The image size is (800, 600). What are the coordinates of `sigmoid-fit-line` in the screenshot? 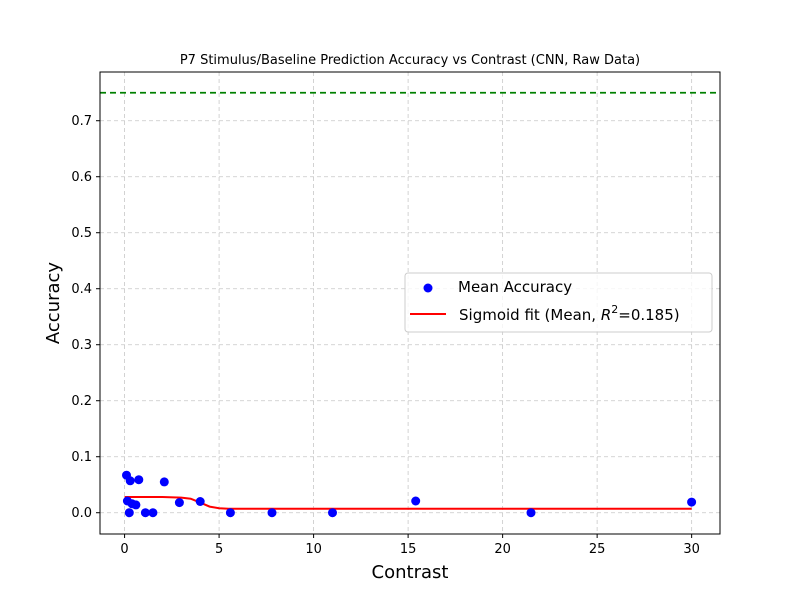 It's located at (408, 503).